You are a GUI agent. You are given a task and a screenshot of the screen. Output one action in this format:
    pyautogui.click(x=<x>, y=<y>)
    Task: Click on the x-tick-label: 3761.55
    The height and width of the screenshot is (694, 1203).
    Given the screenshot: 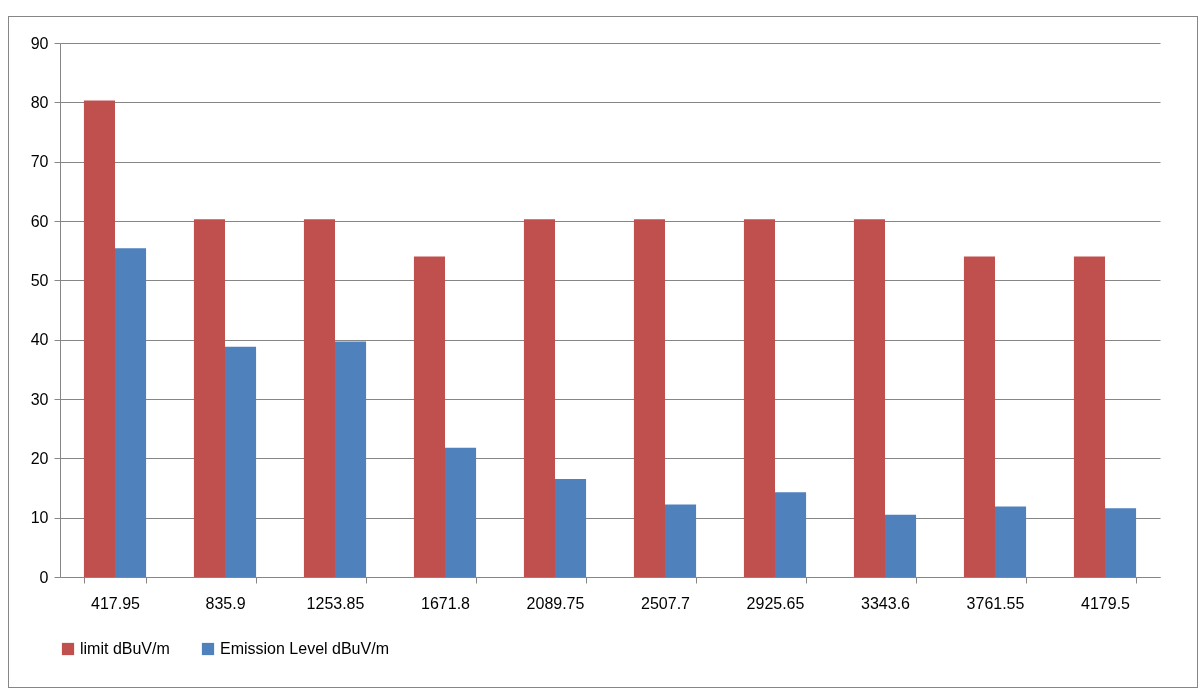 What is the action you would take?
    pyautogui.click(x=995, y=603)
    